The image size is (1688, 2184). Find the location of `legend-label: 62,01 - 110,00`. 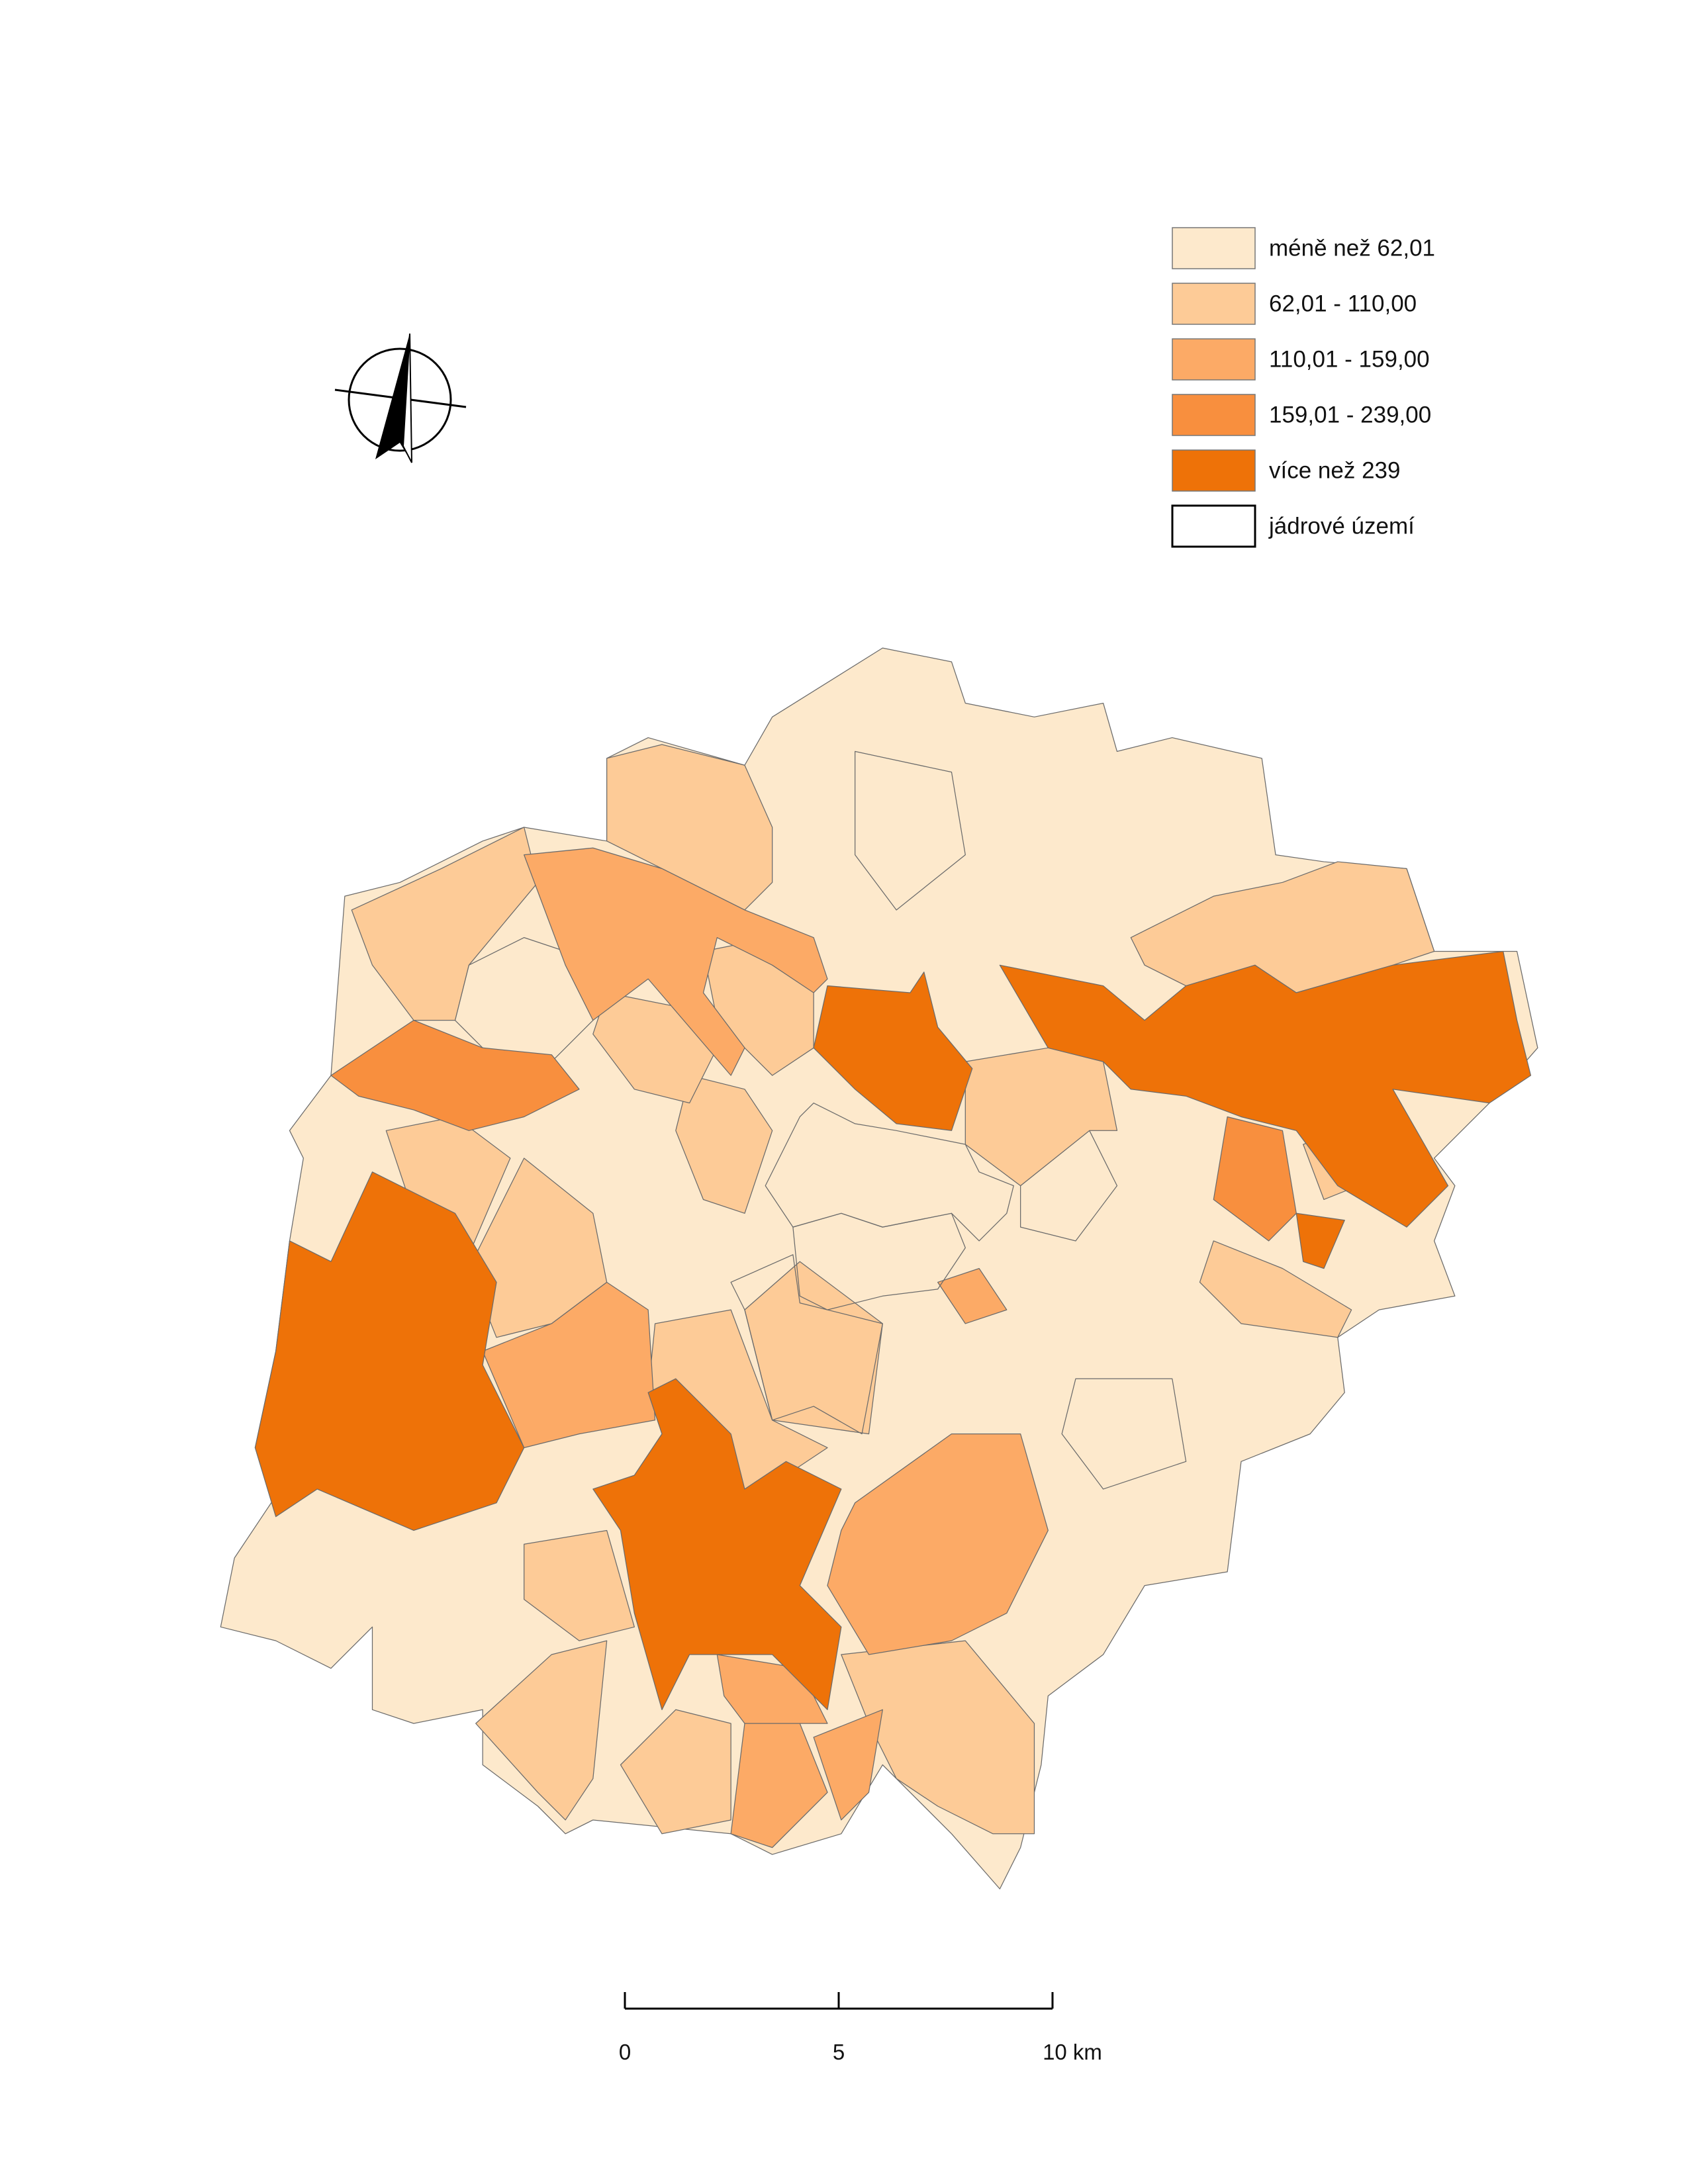

legend-label: 62,01 - 110,00 is located at coordinates (1343, 303).